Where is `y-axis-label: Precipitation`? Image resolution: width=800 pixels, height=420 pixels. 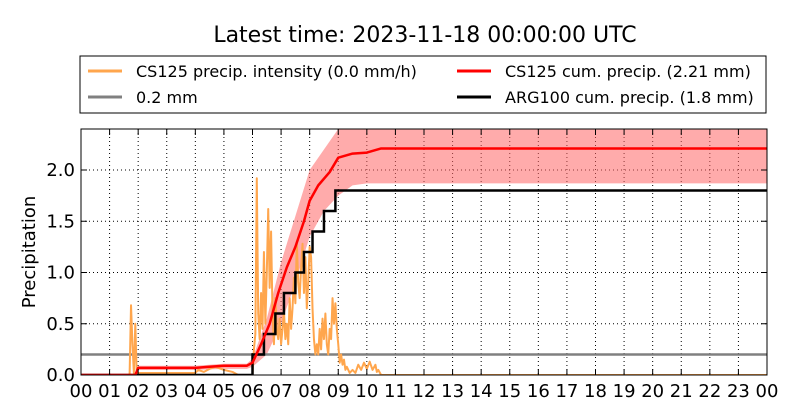
y-axis-label: Precipitation is located at coordinates (29, 252).